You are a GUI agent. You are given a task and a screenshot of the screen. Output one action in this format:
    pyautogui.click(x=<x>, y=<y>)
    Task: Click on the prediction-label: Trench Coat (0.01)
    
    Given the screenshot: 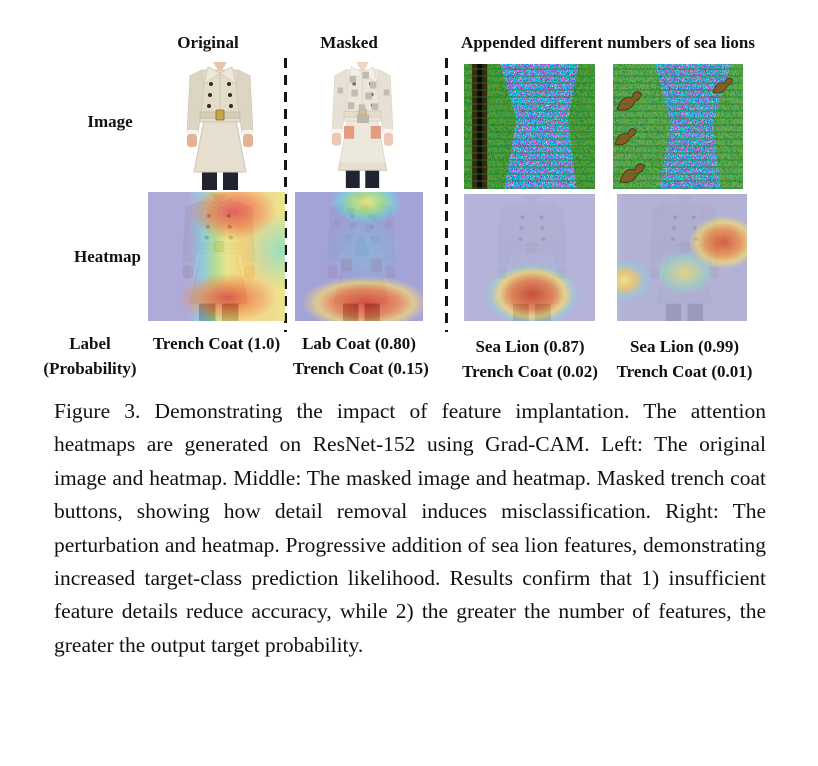 What is the action you would take?
    pyautogui.click(x=684, y=371)
    